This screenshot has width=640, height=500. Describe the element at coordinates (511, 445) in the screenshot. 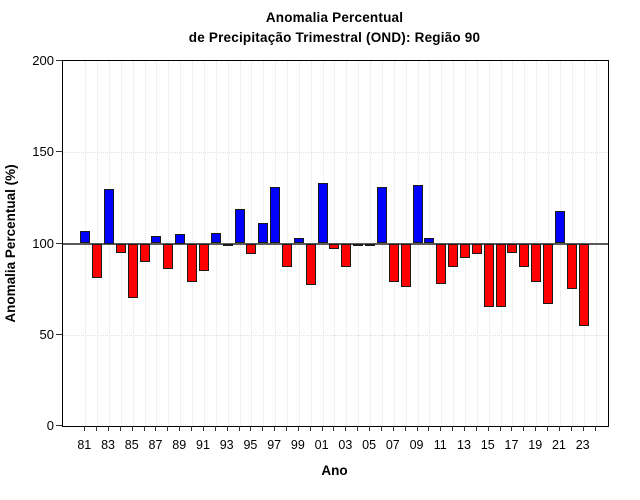

I see `x-axis-tick-label: 17` at that location.